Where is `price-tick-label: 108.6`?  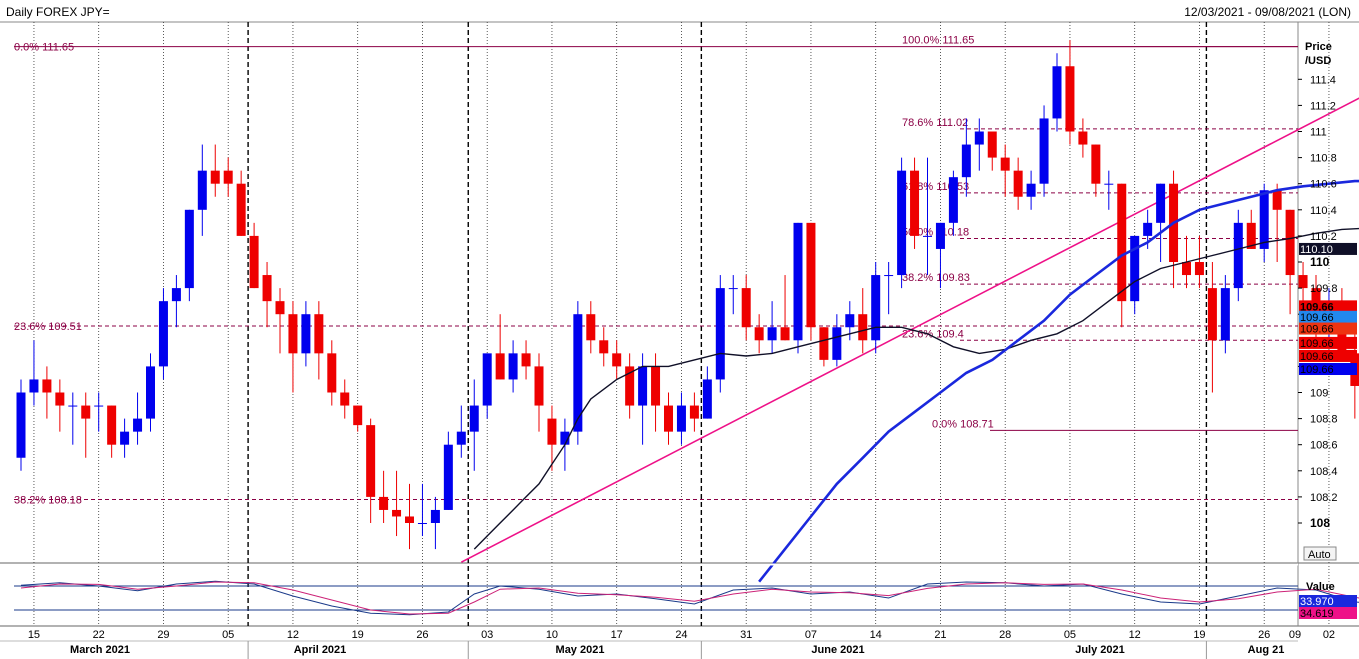
price-tick-label: 108.6 is located at coordinates (1324, 446).